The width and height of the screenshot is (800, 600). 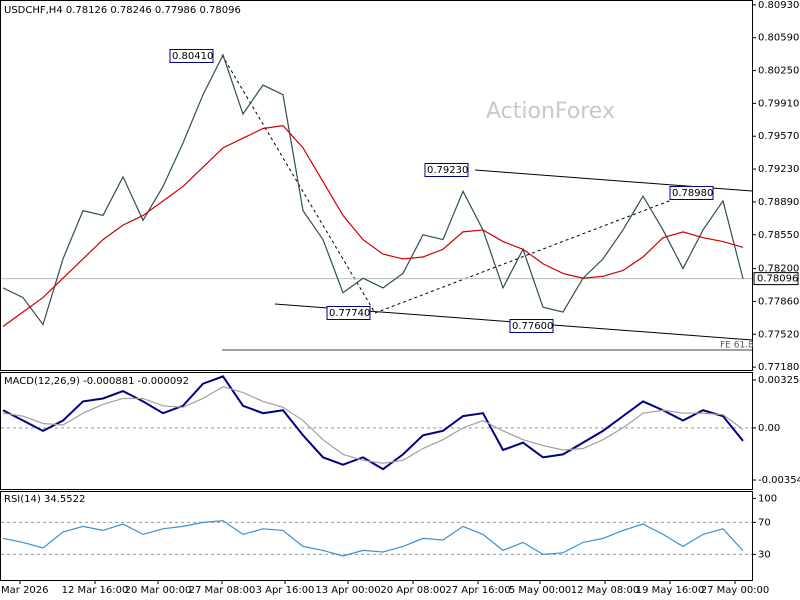 I want to click on annotation: 0.77600, so click(x=532, y=326).